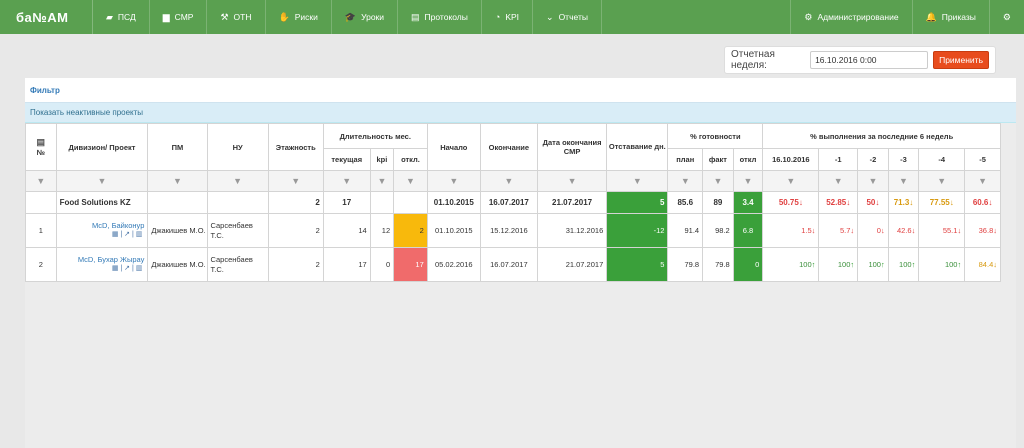 This screenshot has width=1024, height=448. Describe the element at coordinates (295, 147) in the screenshot. I see `col-floors: Этажность` at that location.